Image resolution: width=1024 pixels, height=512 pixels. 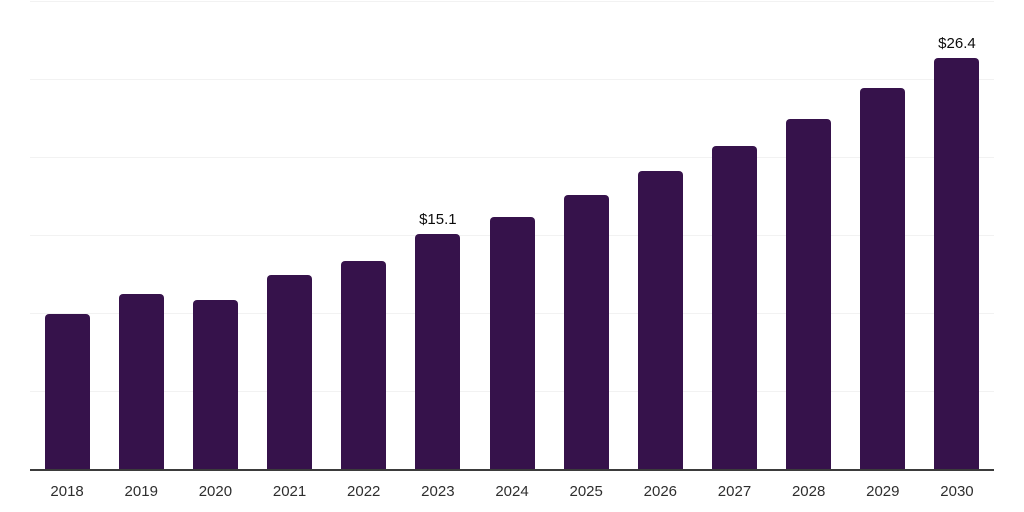 I want to click on x-tick-2022: 2022, so click(x=364, y=491).